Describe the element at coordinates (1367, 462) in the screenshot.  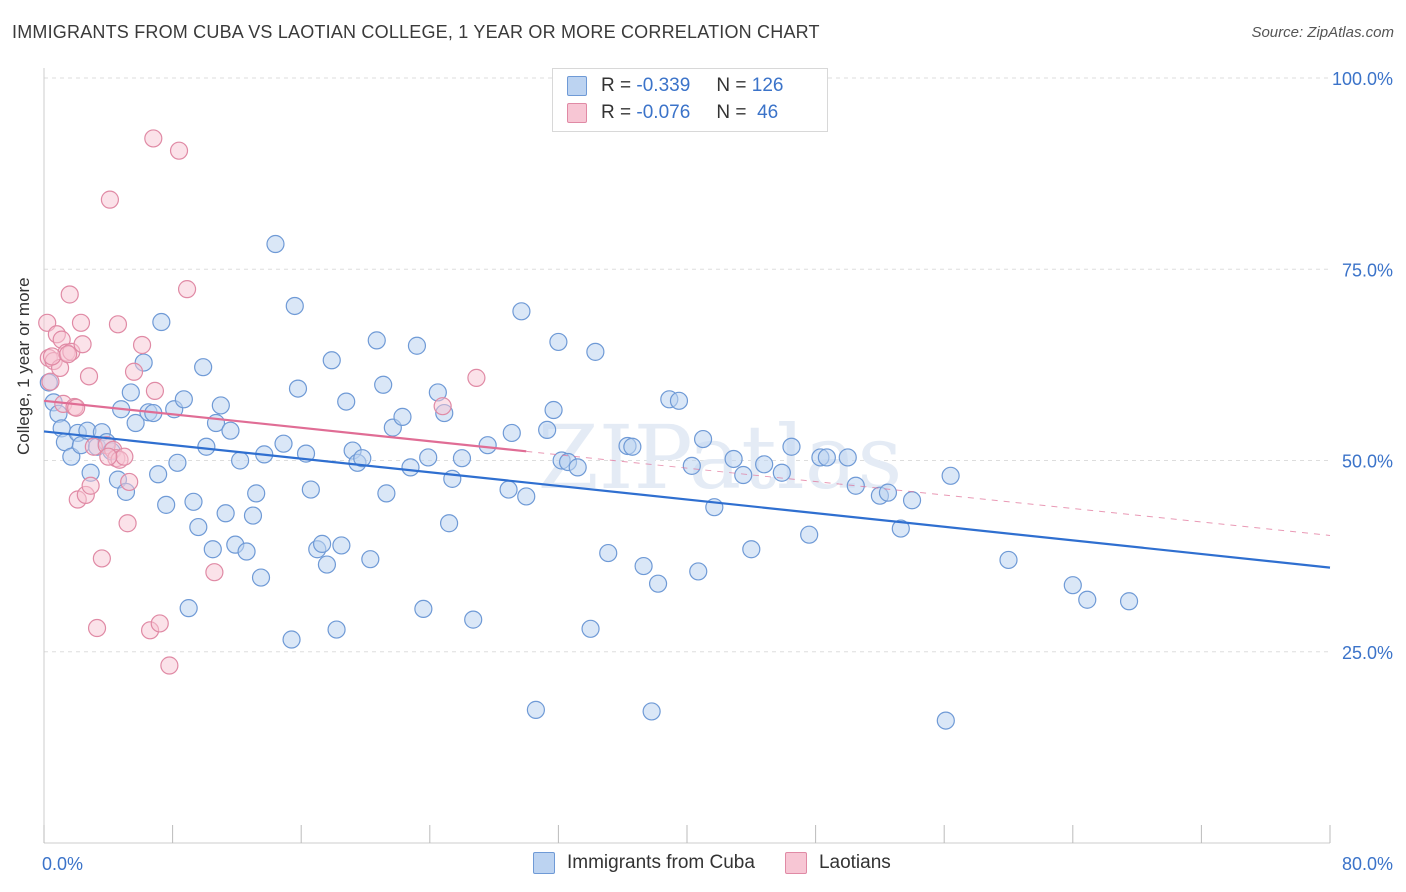
I see `y-tick-label: 50.0%` at that location.